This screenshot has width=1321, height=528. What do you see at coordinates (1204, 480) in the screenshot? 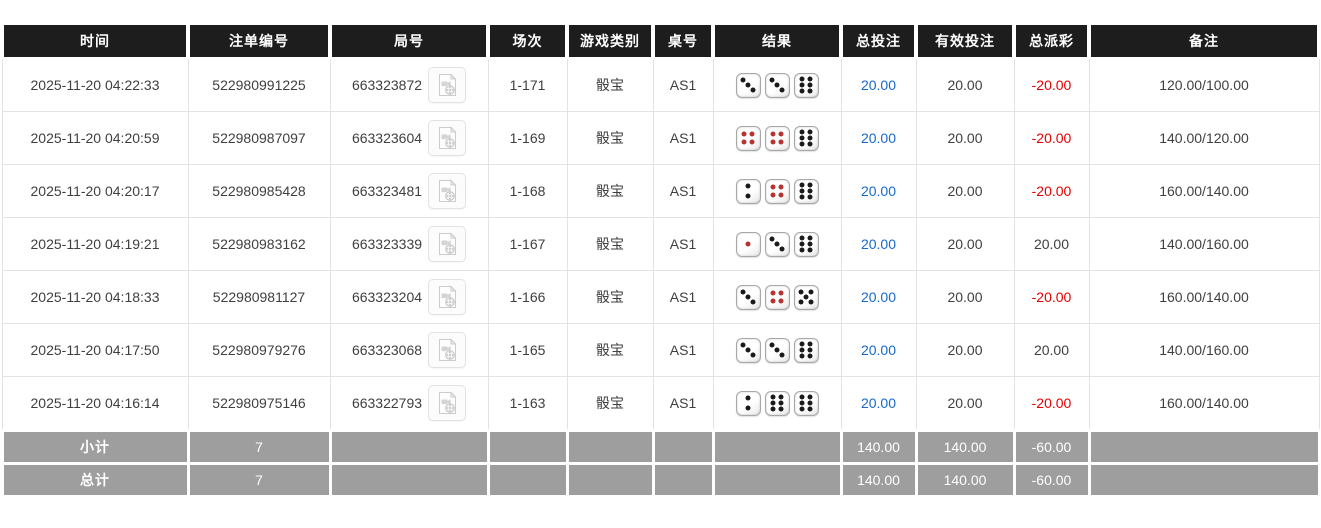
I see `footer-remark` at bounding box center [1204, 480].